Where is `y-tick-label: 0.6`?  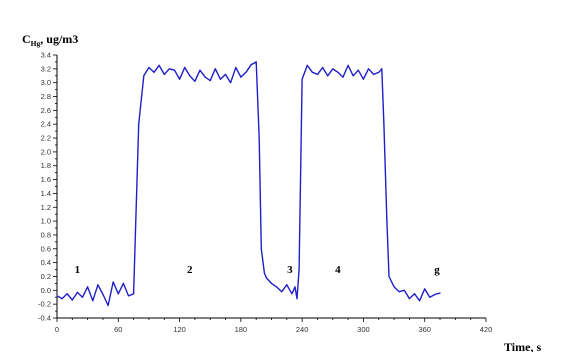 y-tick-label: 0.6 is located at coordinates (46, 248).